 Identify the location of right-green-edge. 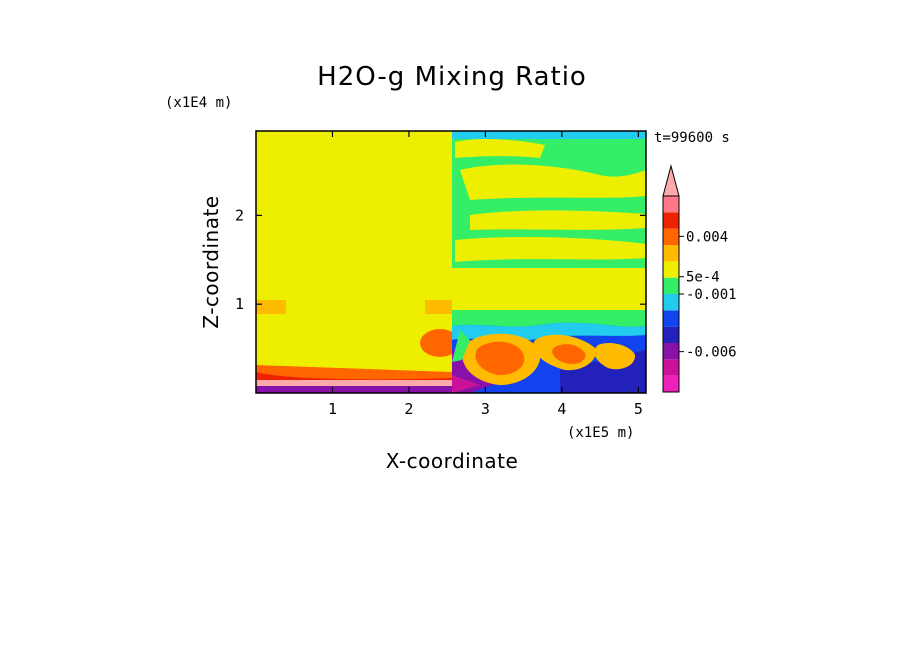
(549, 318).